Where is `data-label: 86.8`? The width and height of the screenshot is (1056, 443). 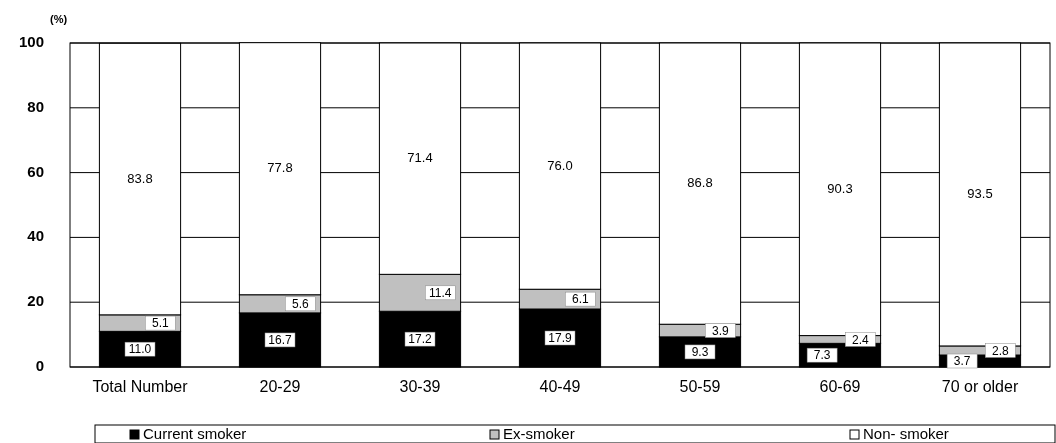
data-label: 86.8 is located at coordinates (700, 183).